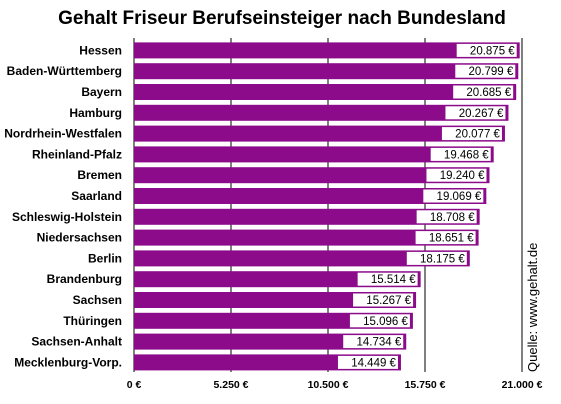  What do you see at coordinates (425, 385) in the screenshot?
I see `x-tick-label: 15.750 €` at bounding box center [425, 385].